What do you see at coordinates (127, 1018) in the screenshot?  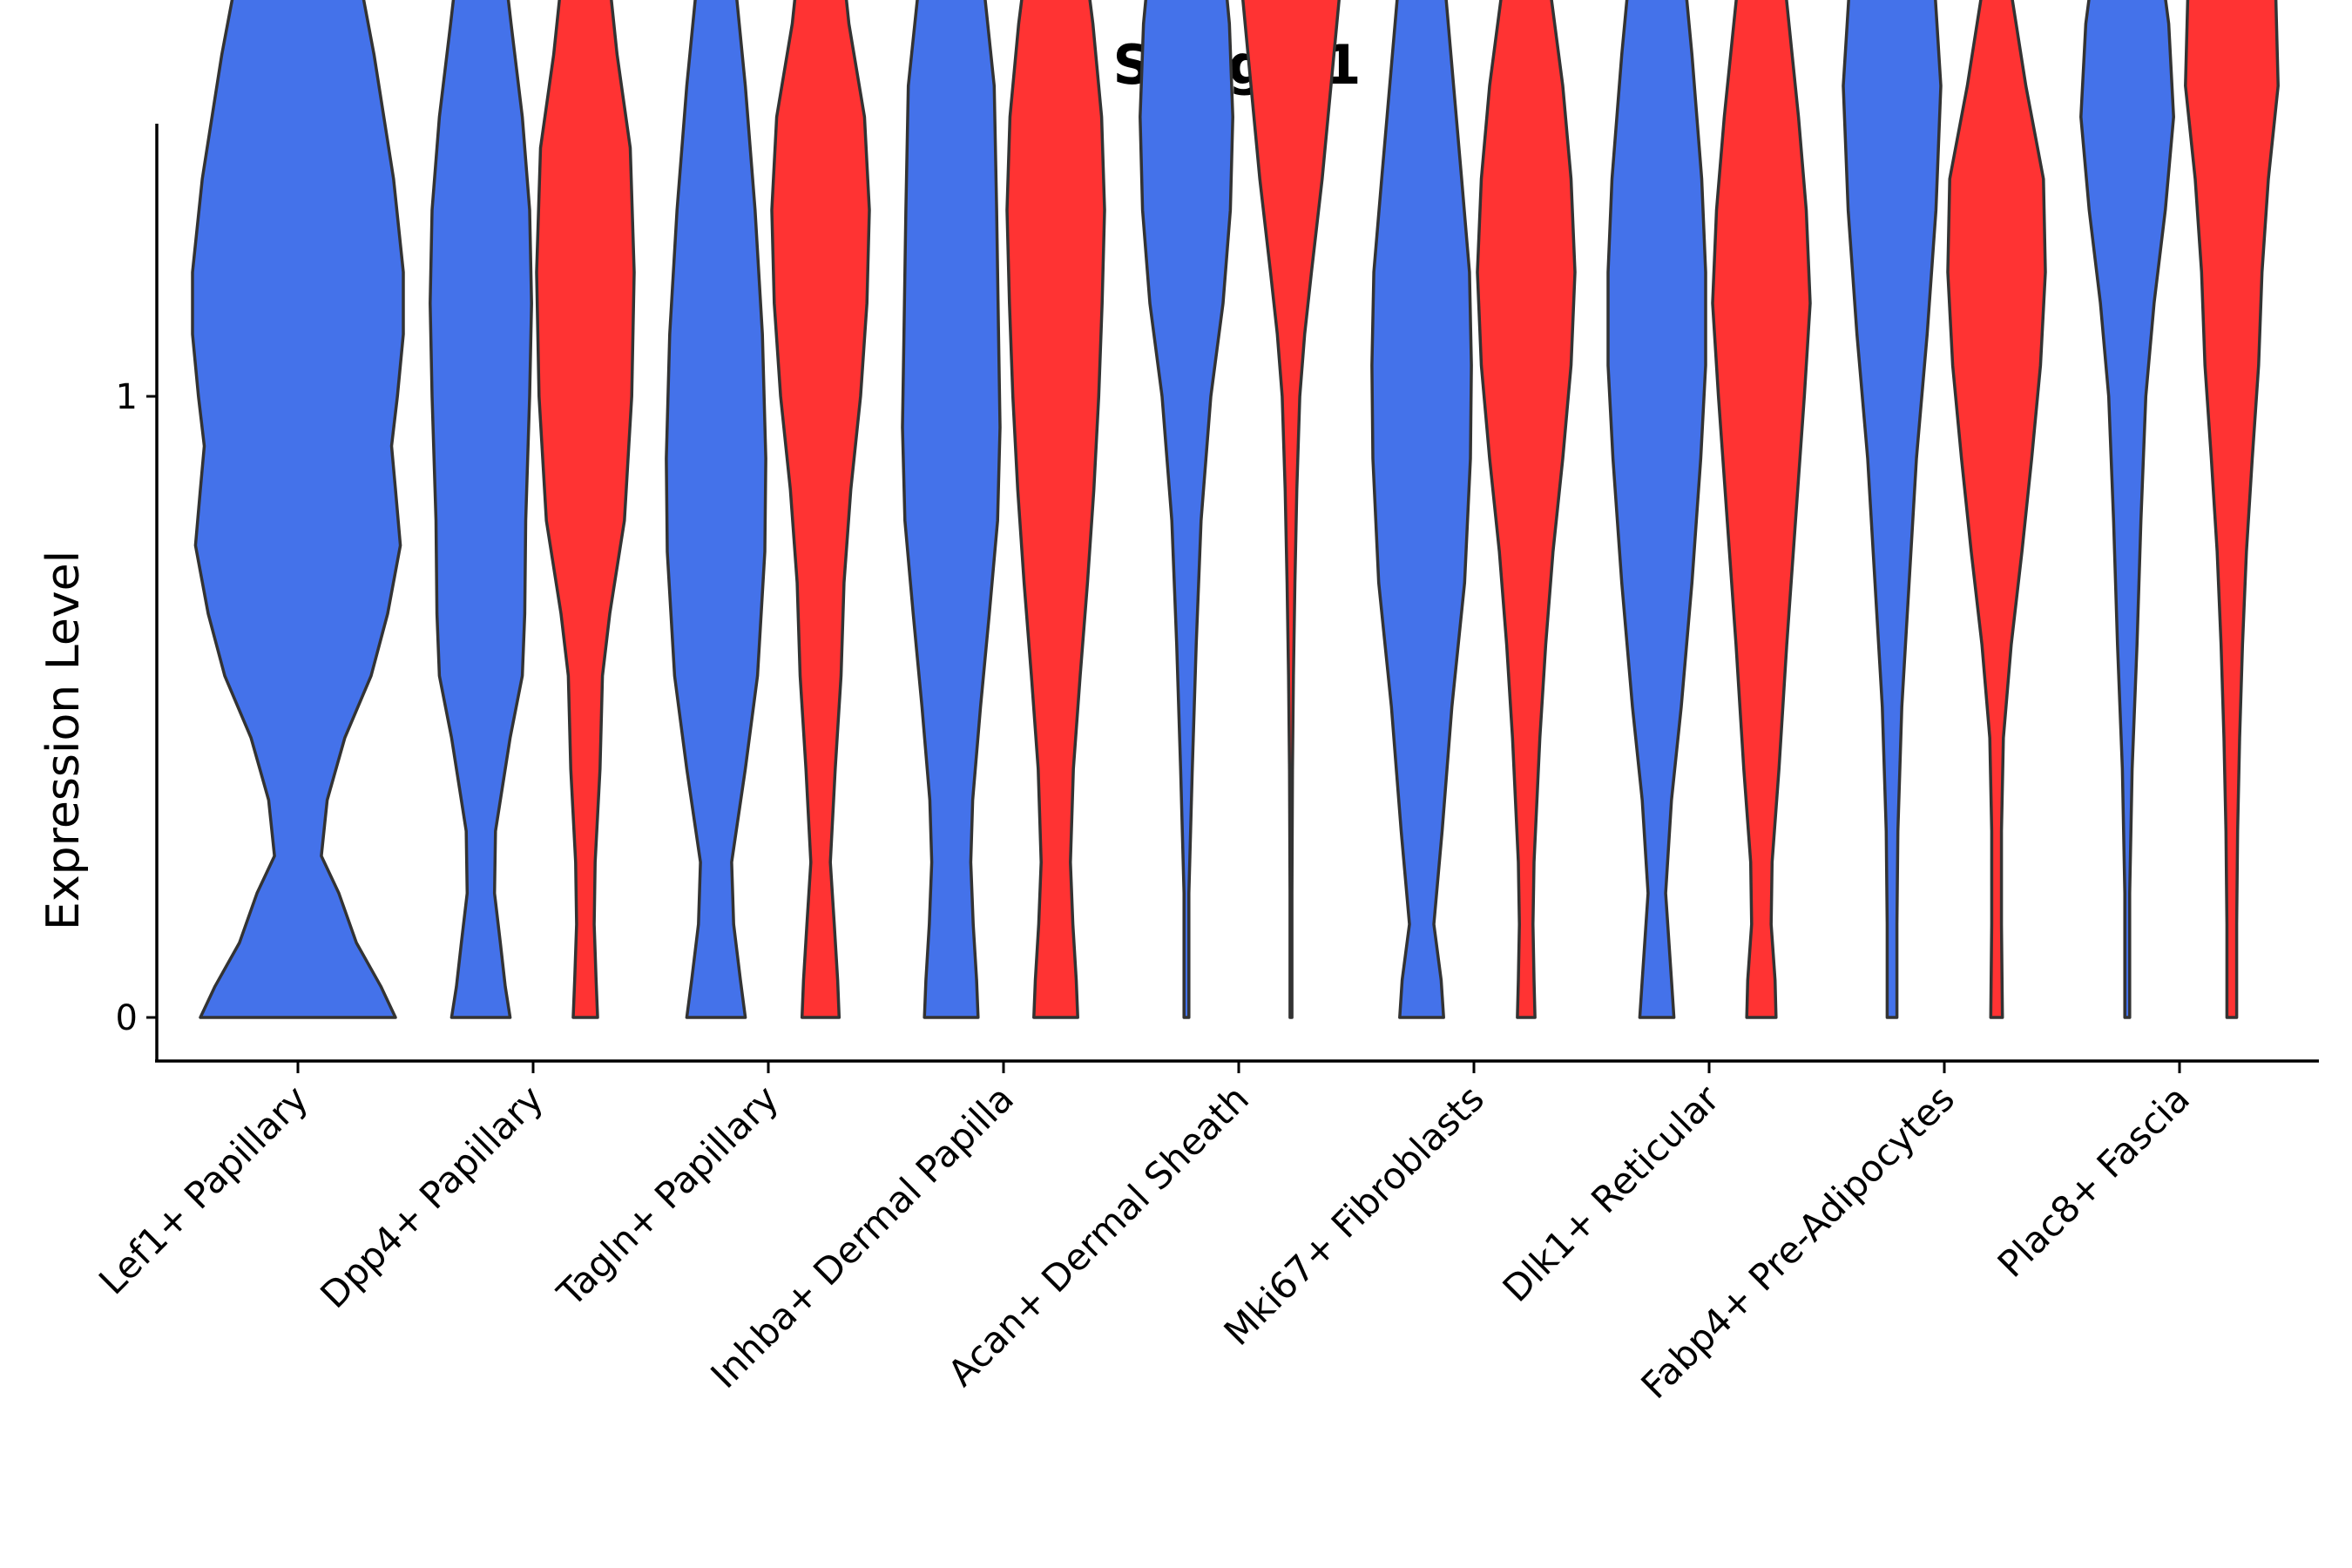 I see `y-tick-label-0: 0` at bounding box center [127, 1018].